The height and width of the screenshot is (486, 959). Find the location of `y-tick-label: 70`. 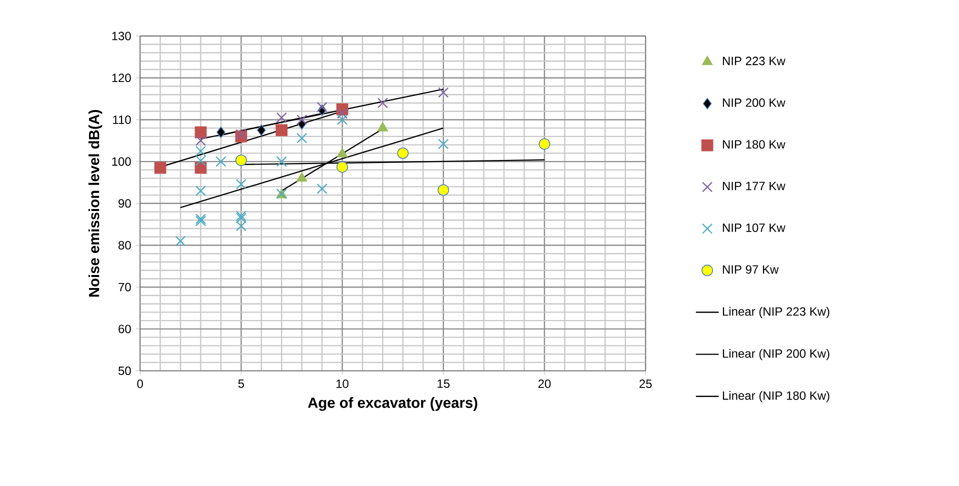

y-tick-label: 70 is located at coordinates (124, 287).